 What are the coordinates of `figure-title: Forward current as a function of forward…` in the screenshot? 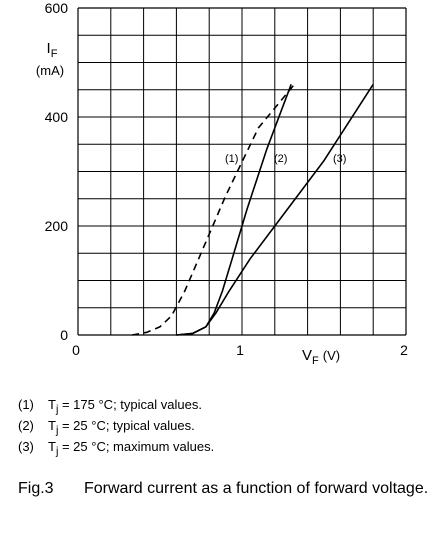 It's located at (256, 488).